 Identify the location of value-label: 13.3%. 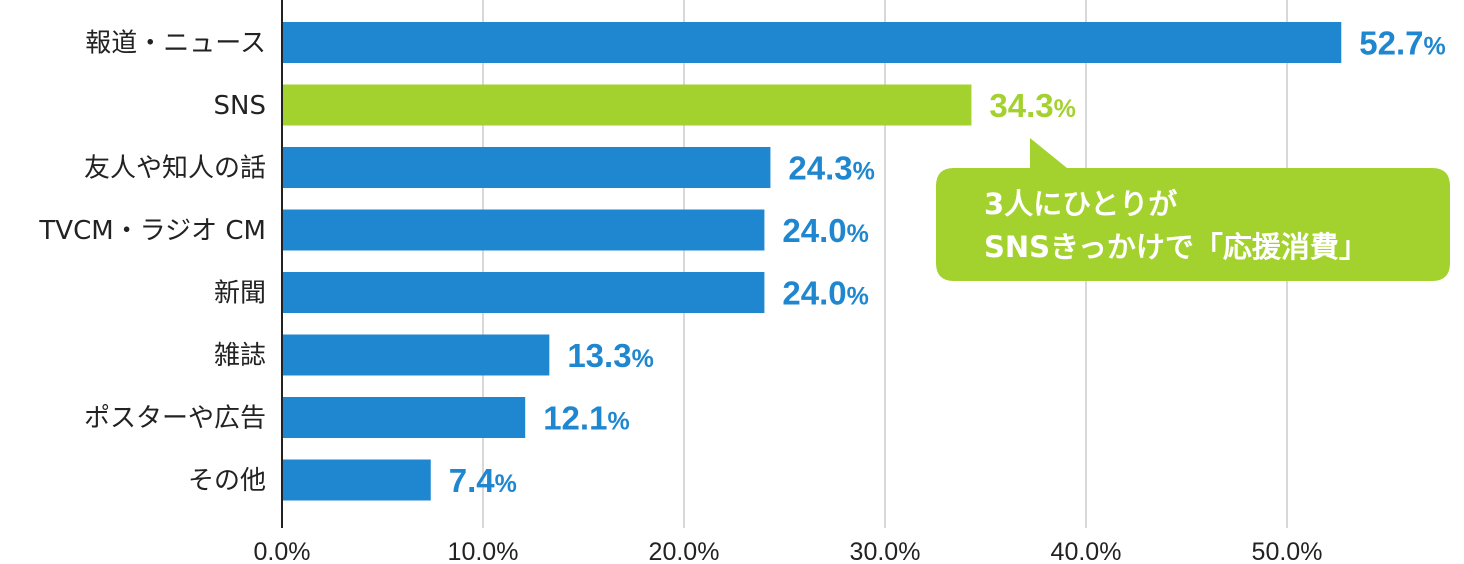
(610, 355).